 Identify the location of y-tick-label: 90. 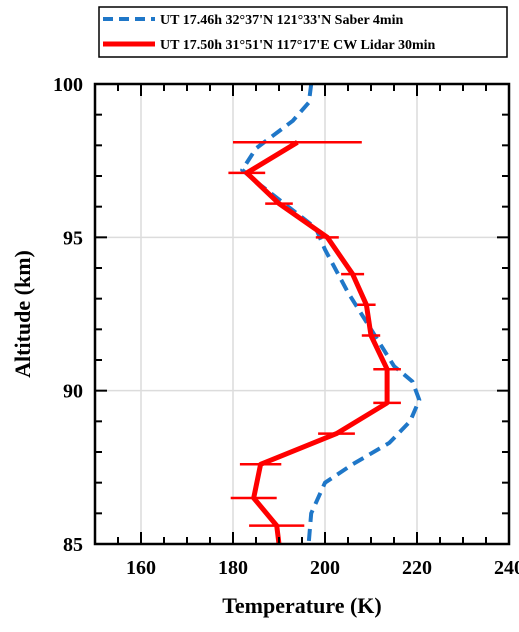
(73, 392).